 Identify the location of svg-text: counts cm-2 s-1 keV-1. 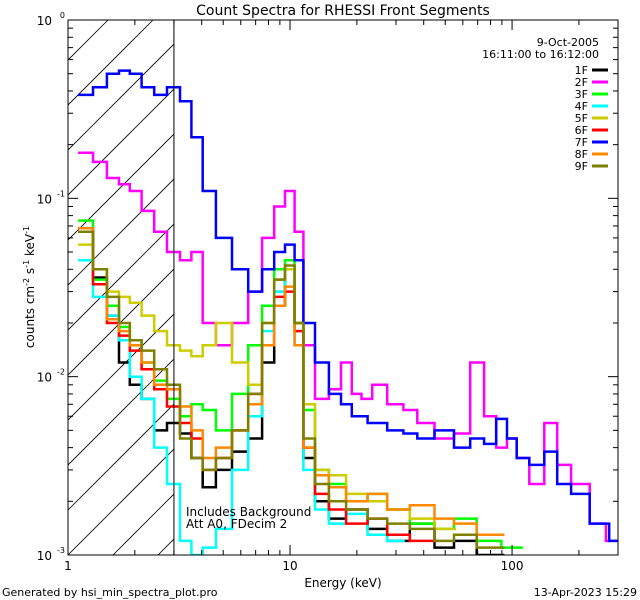
(29, 287).